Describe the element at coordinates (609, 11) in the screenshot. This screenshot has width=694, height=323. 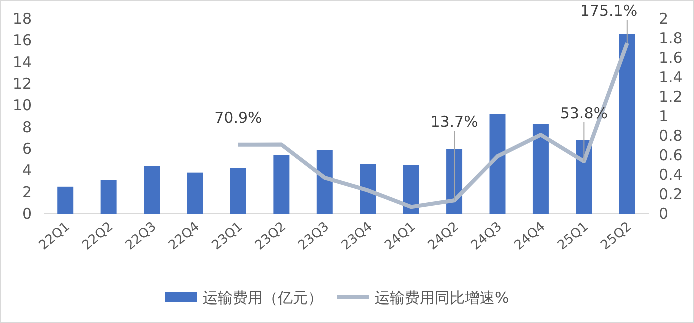
I see `data-label: 175.1%` at that location.